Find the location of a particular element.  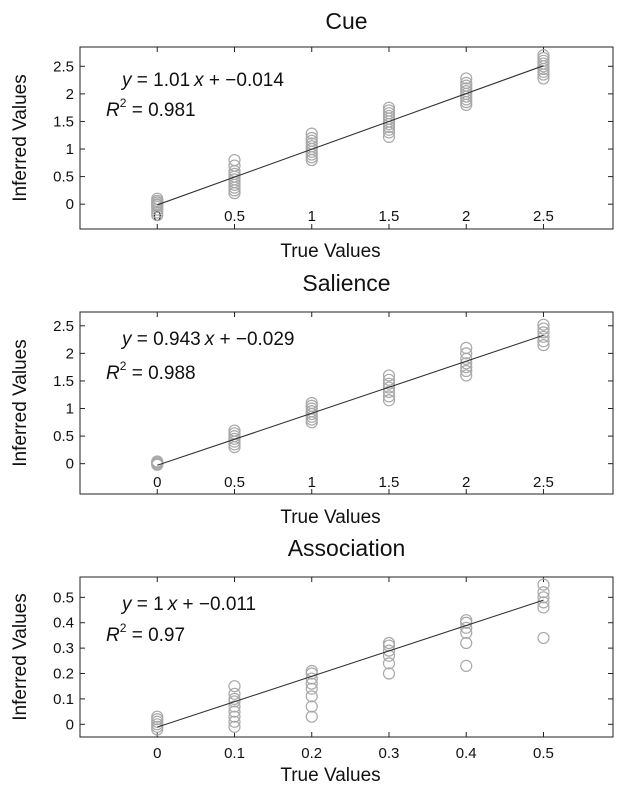

equation-intercept: + −0.014 is located at coordinates (244, 80).